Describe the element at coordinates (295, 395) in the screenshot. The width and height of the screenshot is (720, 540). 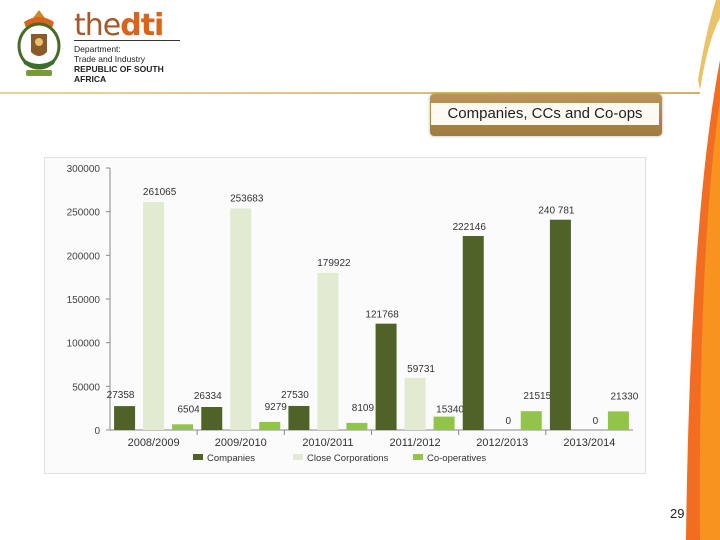
I see `data-label: 27530` at that location.